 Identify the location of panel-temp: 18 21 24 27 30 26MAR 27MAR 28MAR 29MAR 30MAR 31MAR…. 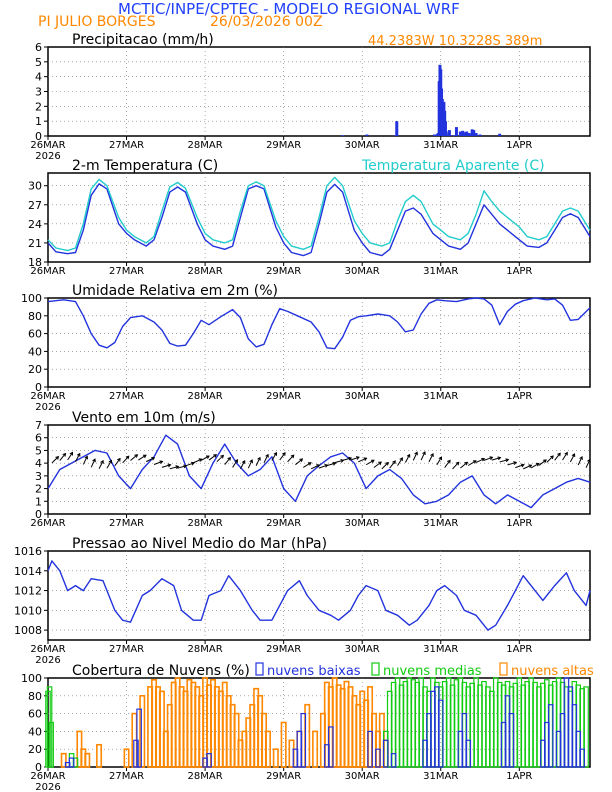
(309, 217).